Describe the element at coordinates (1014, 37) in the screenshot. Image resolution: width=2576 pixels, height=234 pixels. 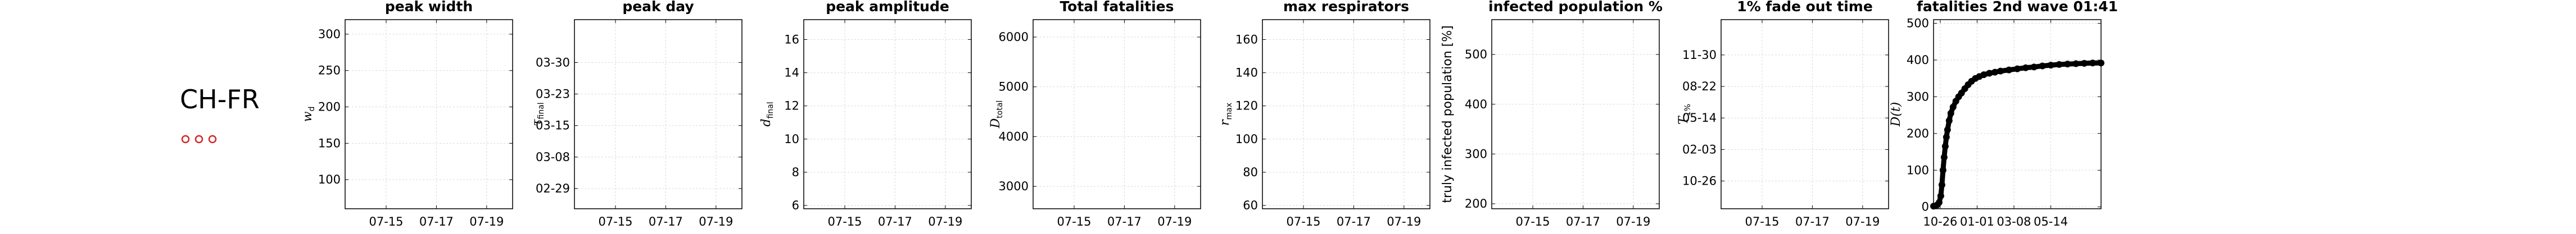
I see `y-tick-label: 6000` at that location.